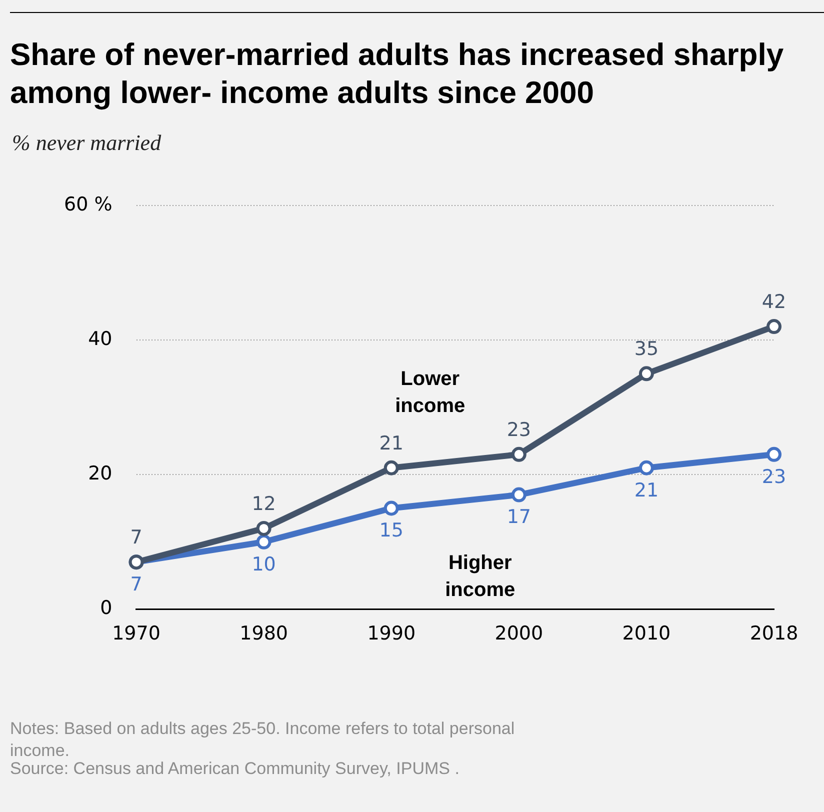 The image size is (824, 812). Describe the element at coordinates (480, 576) in the screenshot. I see `text: Higher income` at that location.